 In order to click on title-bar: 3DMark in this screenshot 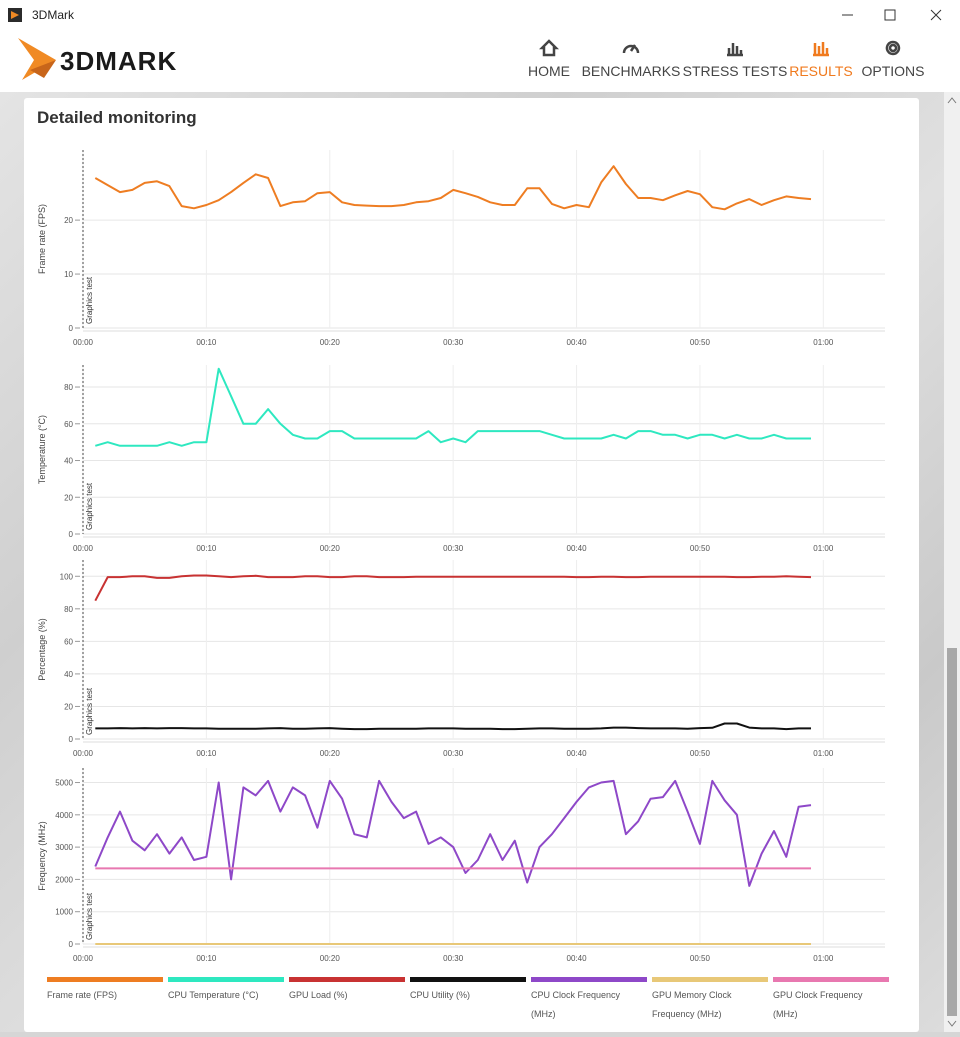, I will do `click(480, 15)`.